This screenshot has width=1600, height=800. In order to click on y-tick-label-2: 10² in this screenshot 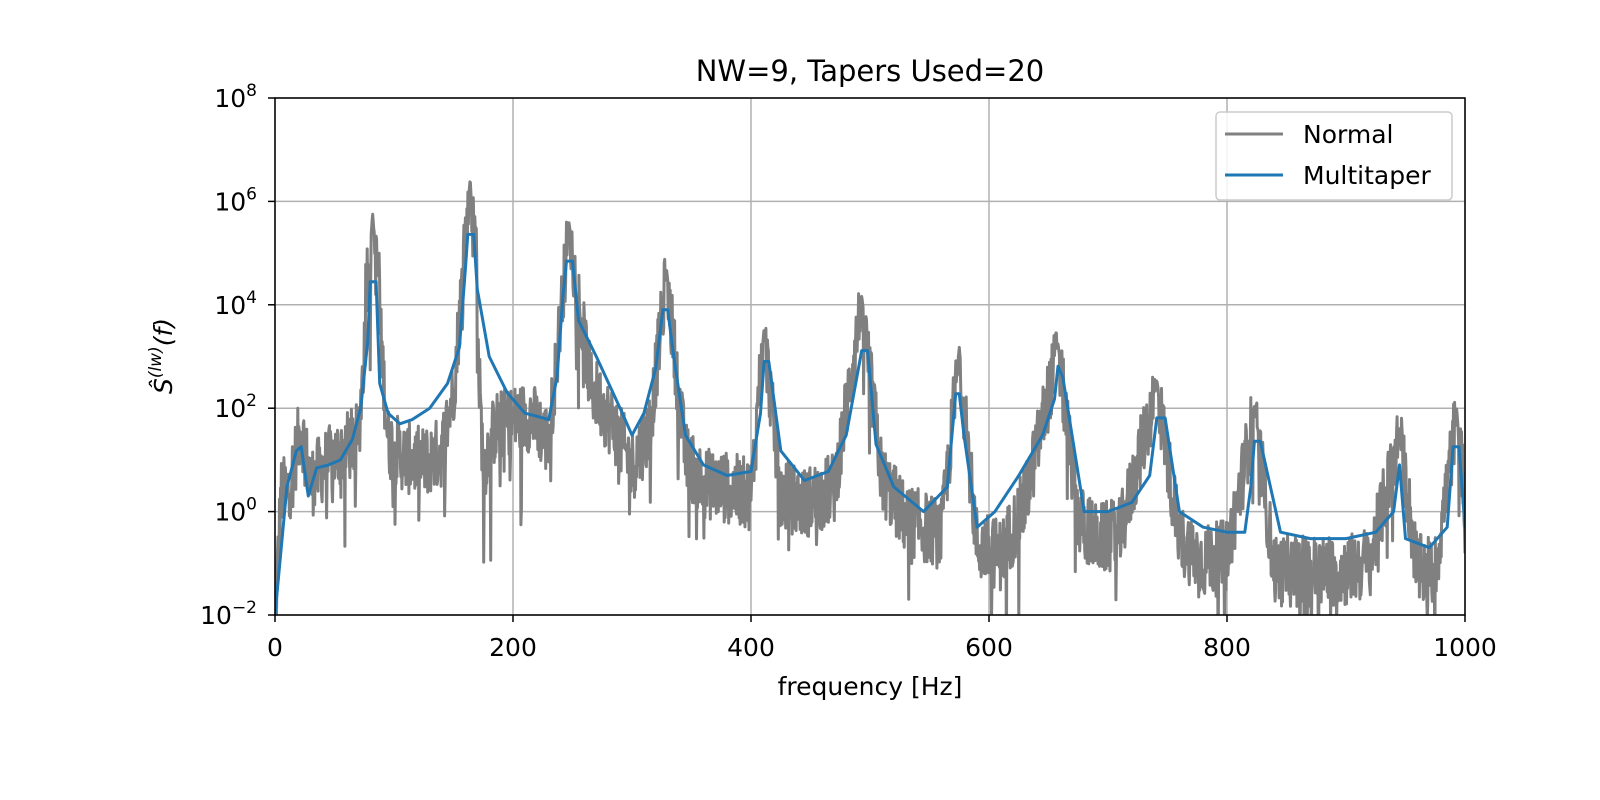, I will do `click(235, 407)`.